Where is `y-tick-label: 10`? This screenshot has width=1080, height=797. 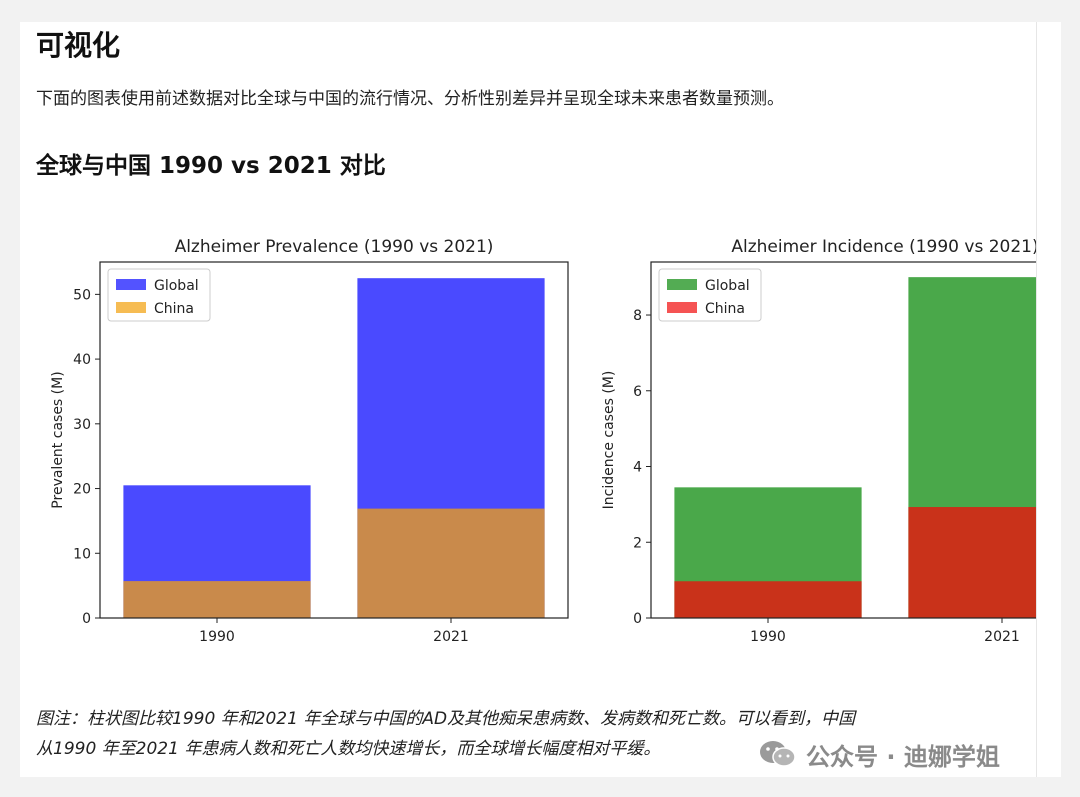
y-tick-label: 10 is located at coordinates (82, 554).